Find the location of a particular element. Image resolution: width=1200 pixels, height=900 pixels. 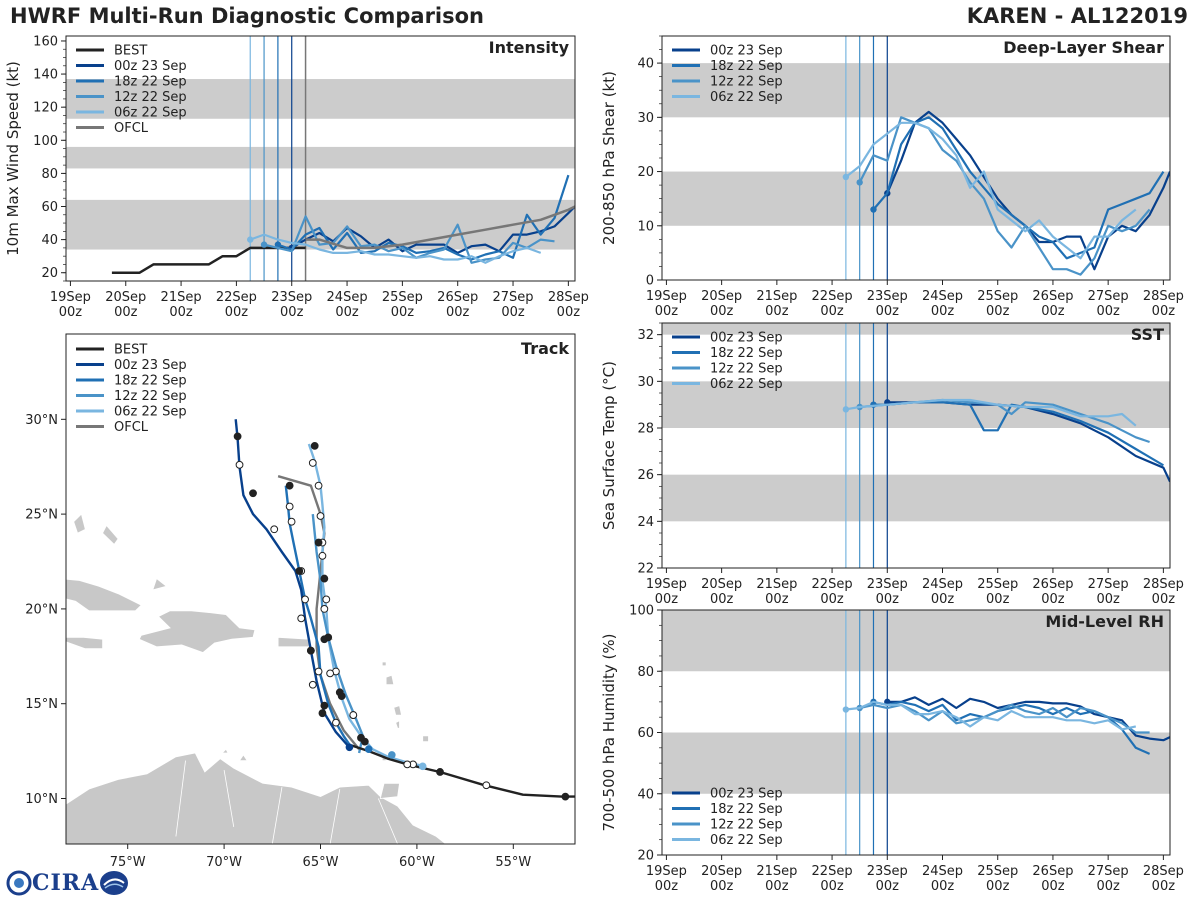

track-line-ofcl is located at coordinates (319, 612).